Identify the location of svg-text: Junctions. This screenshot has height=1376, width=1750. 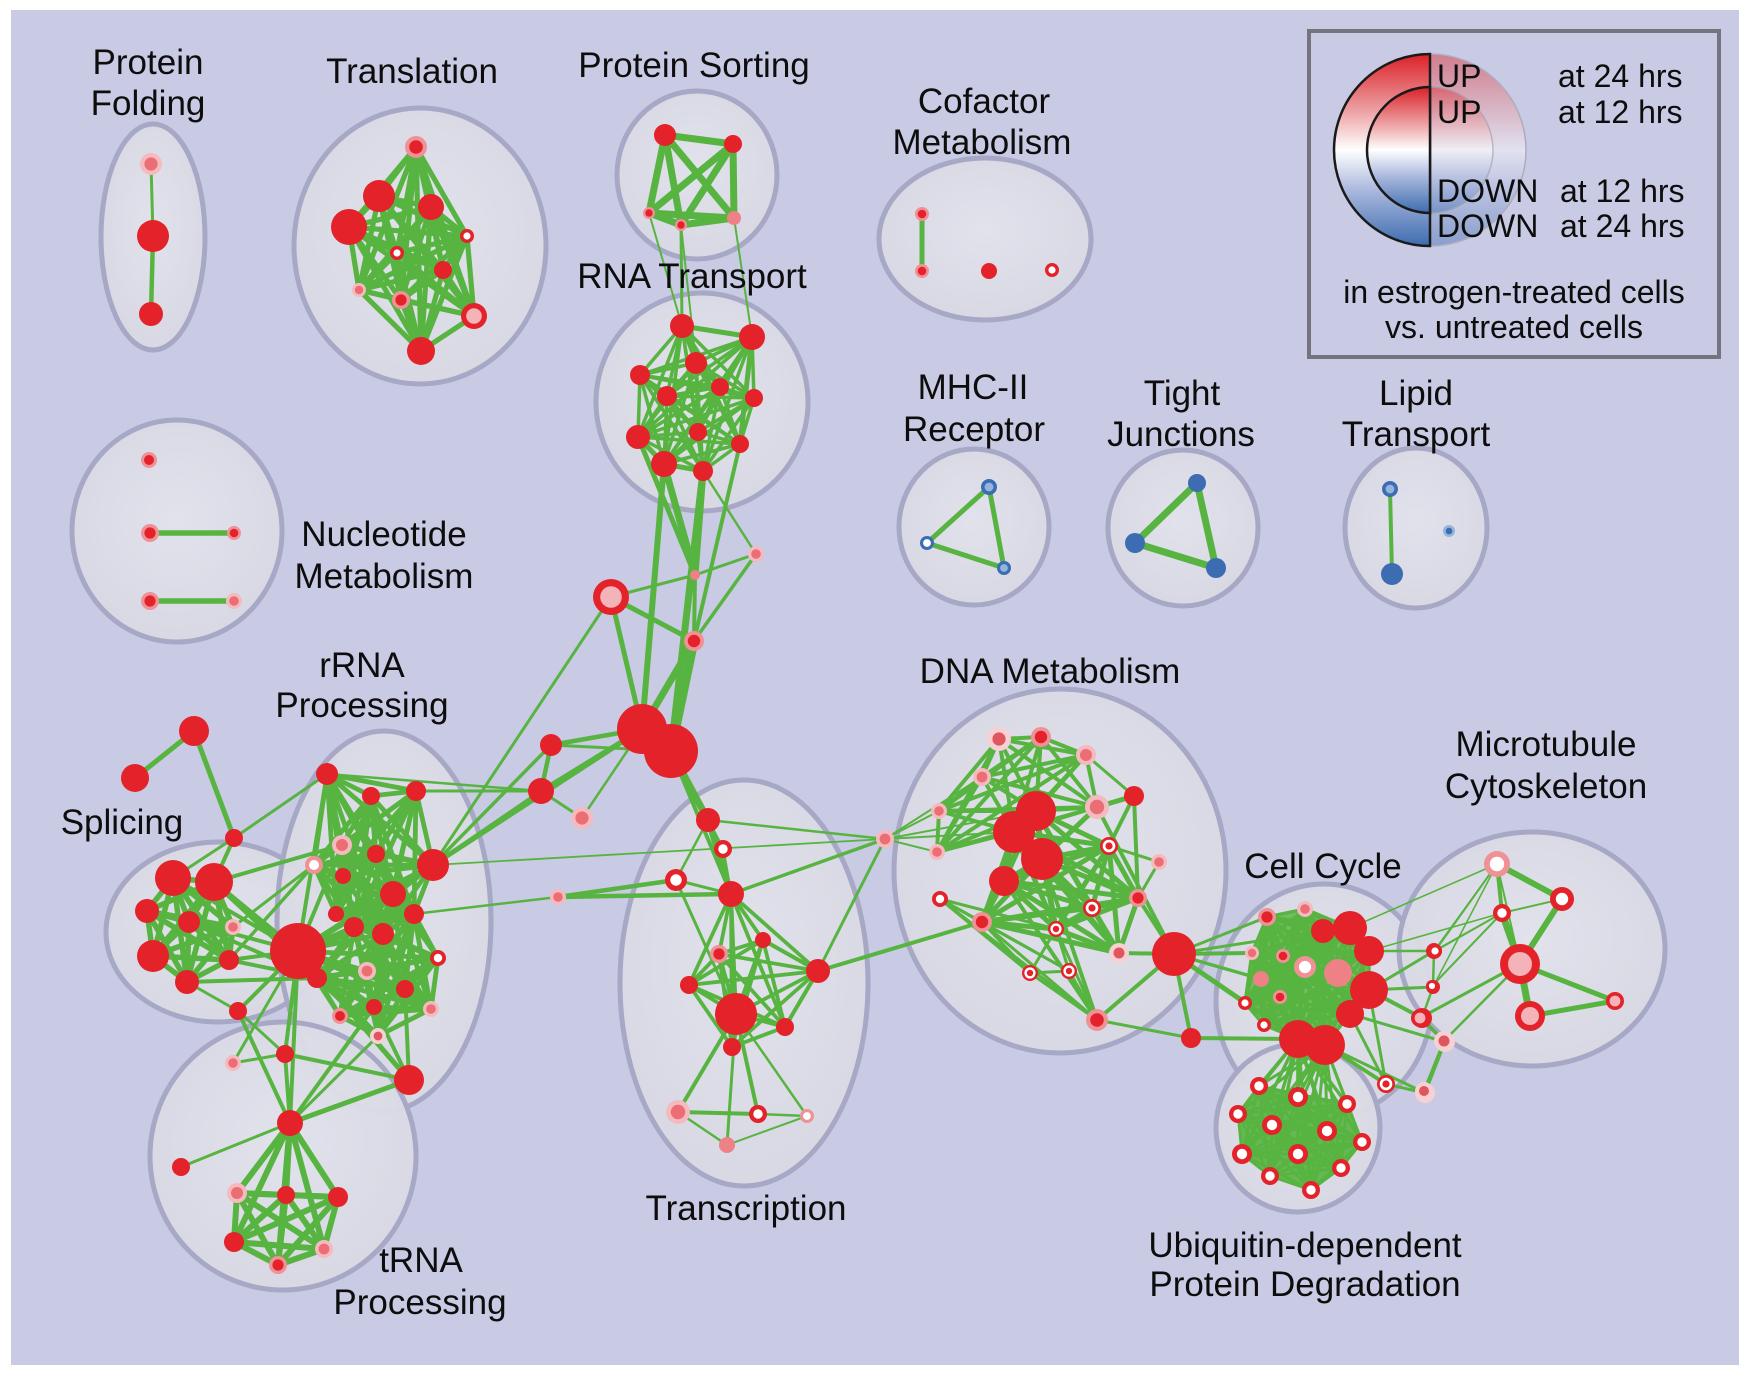
(1181, 434).